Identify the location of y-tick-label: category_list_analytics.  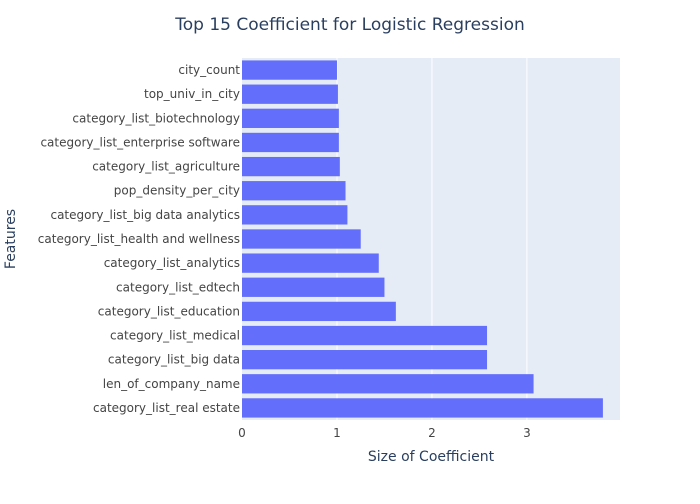
(172, 263).